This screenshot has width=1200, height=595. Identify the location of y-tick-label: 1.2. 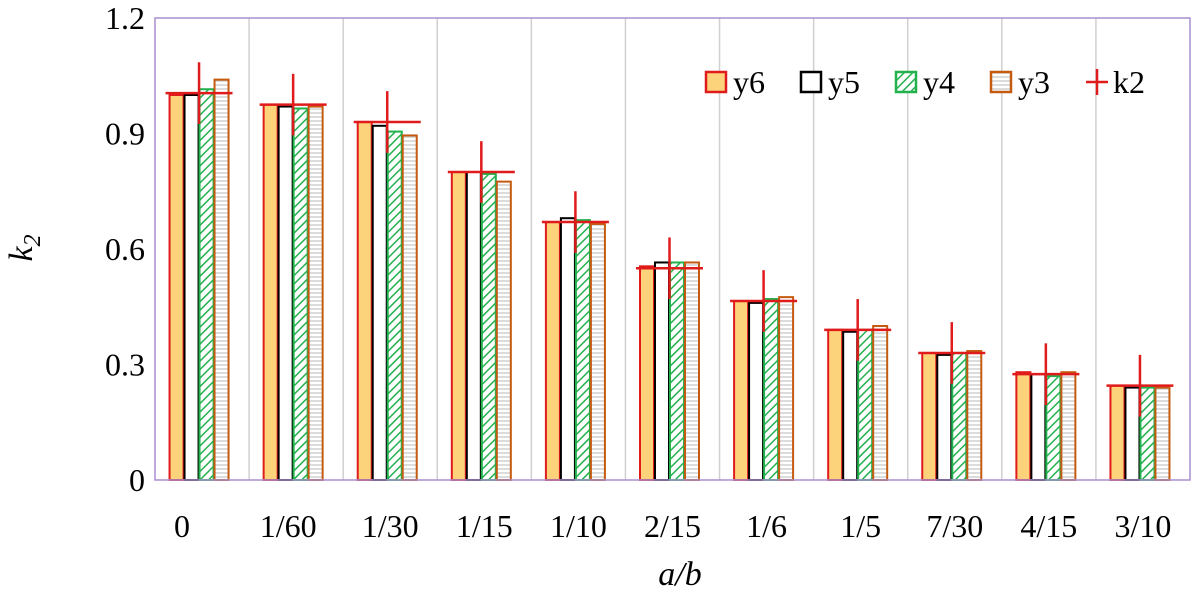
(125, 18).